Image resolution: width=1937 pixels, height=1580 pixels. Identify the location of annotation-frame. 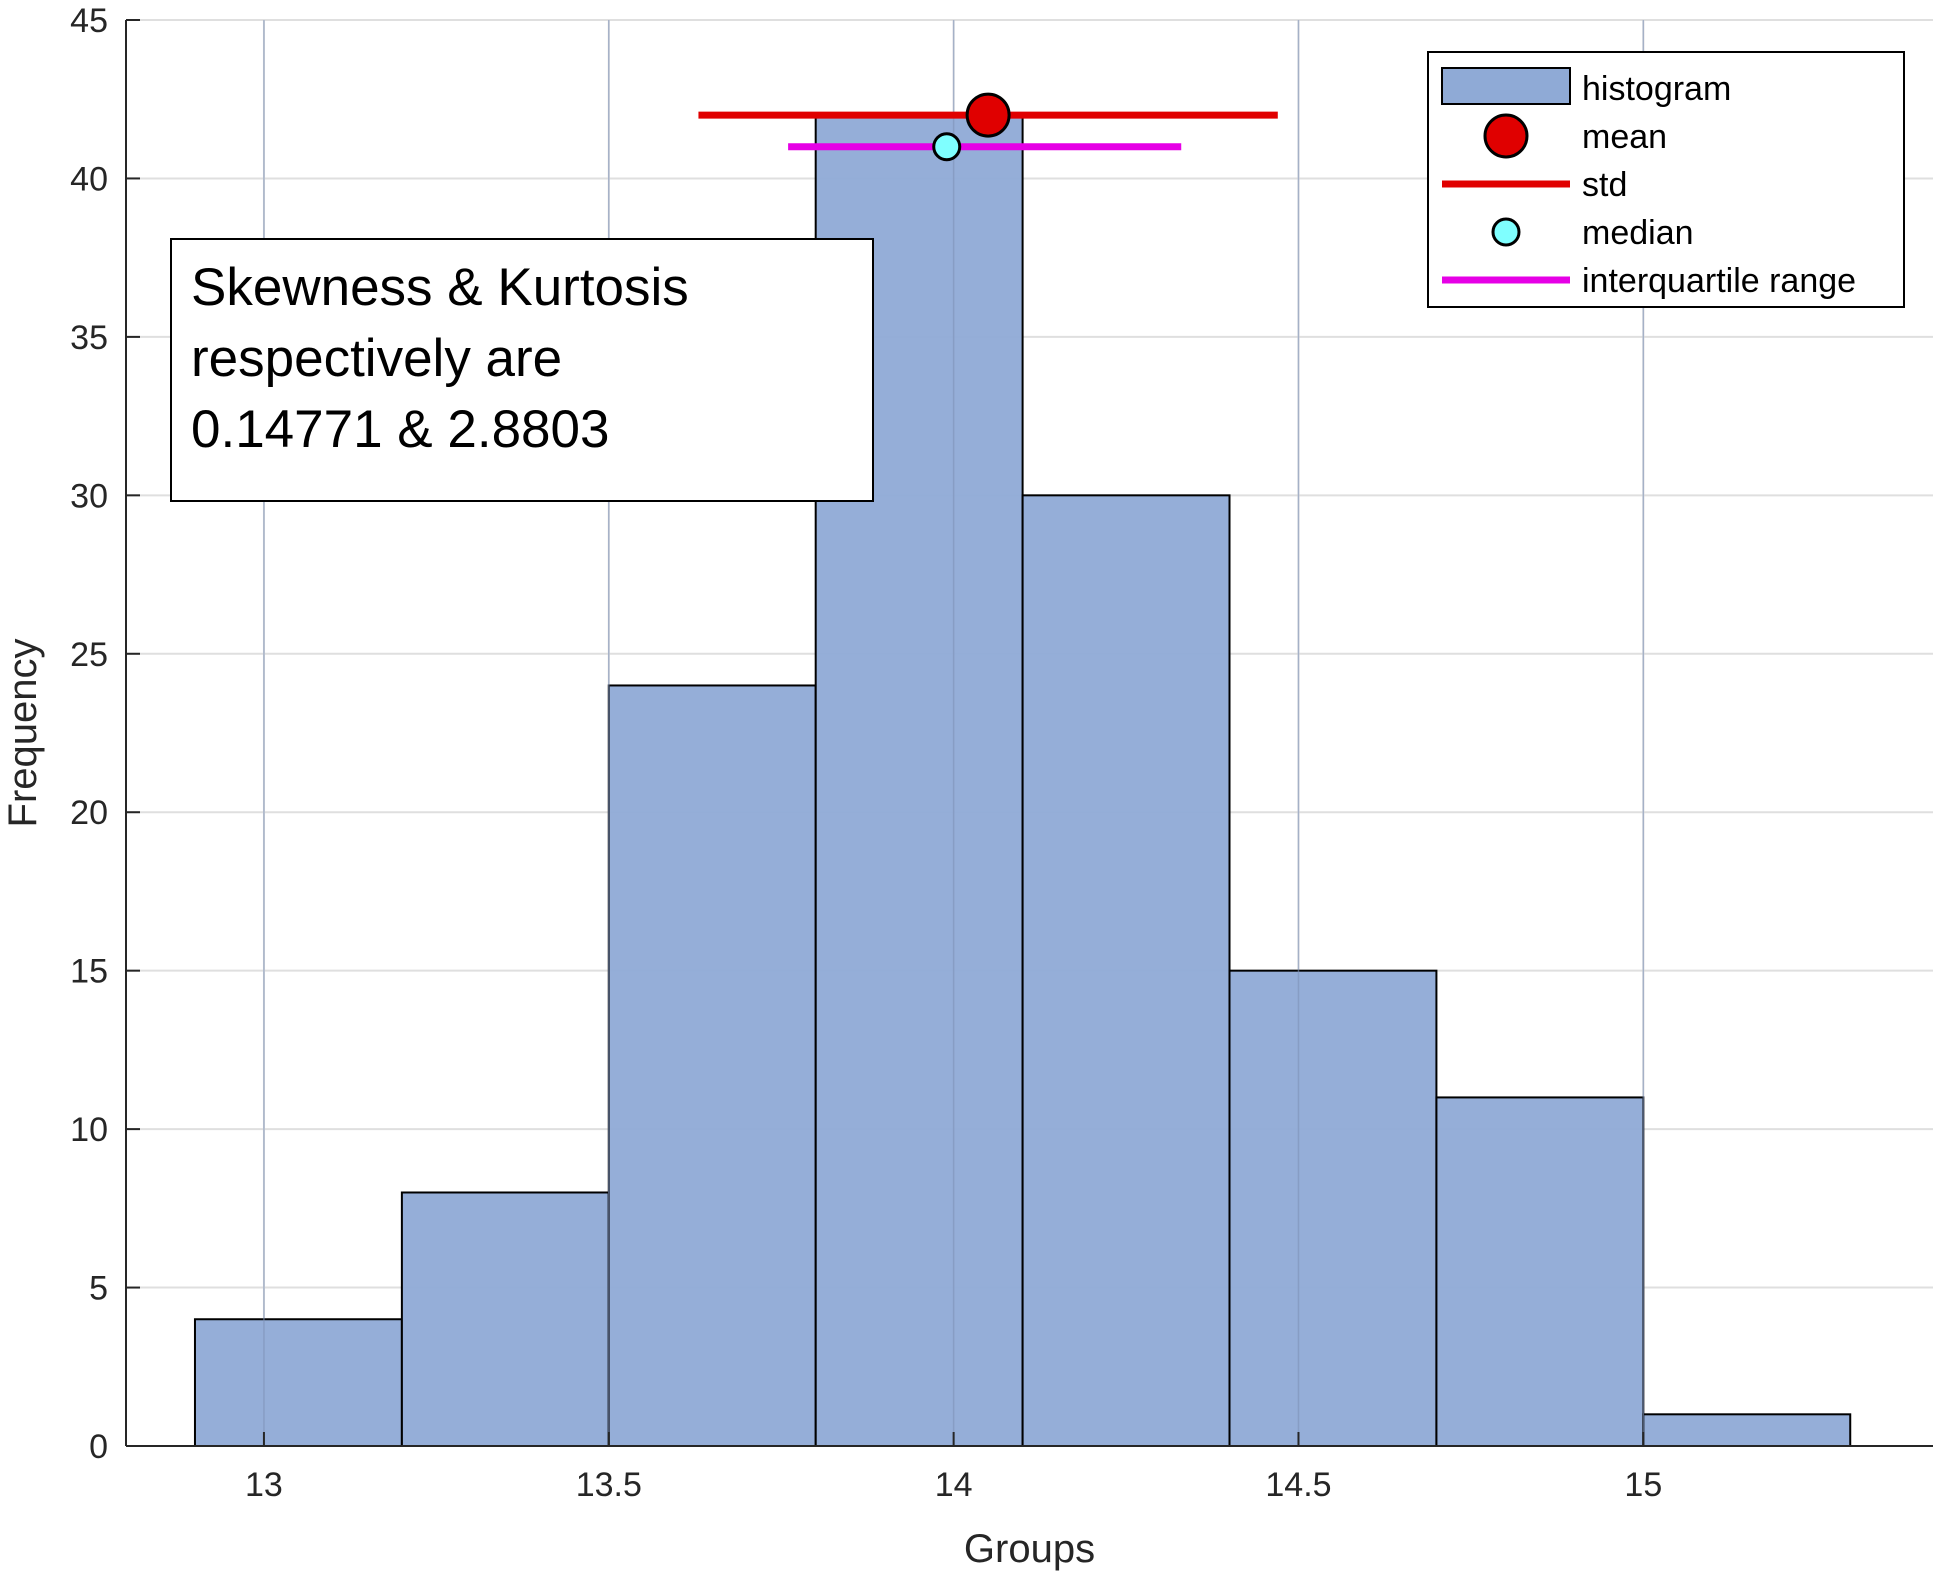
(522, 370).